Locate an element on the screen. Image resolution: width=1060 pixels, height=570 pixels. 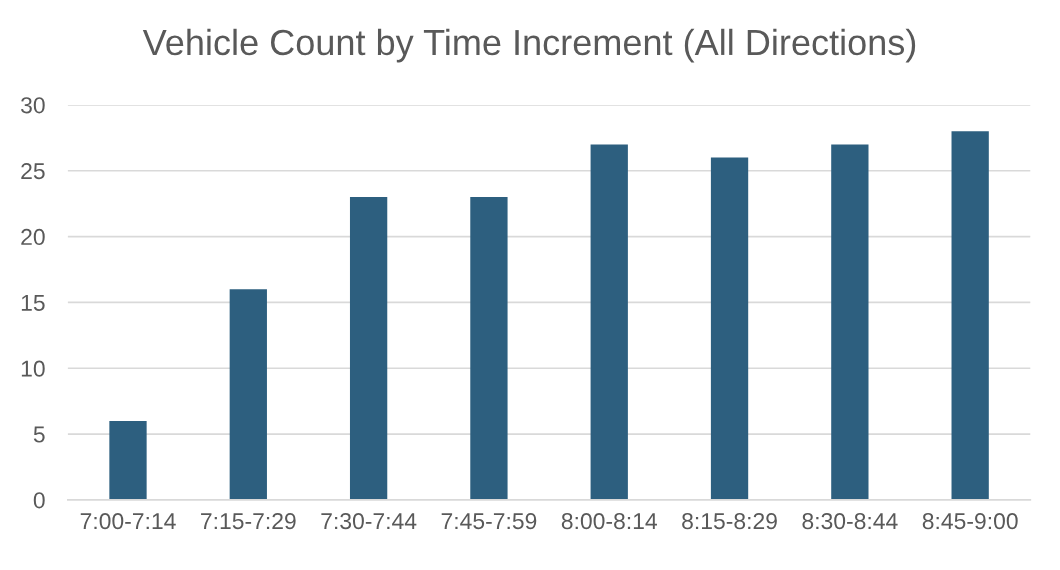
x-tick-label: 7:15-7:29 is located at coordinates (248, 521).